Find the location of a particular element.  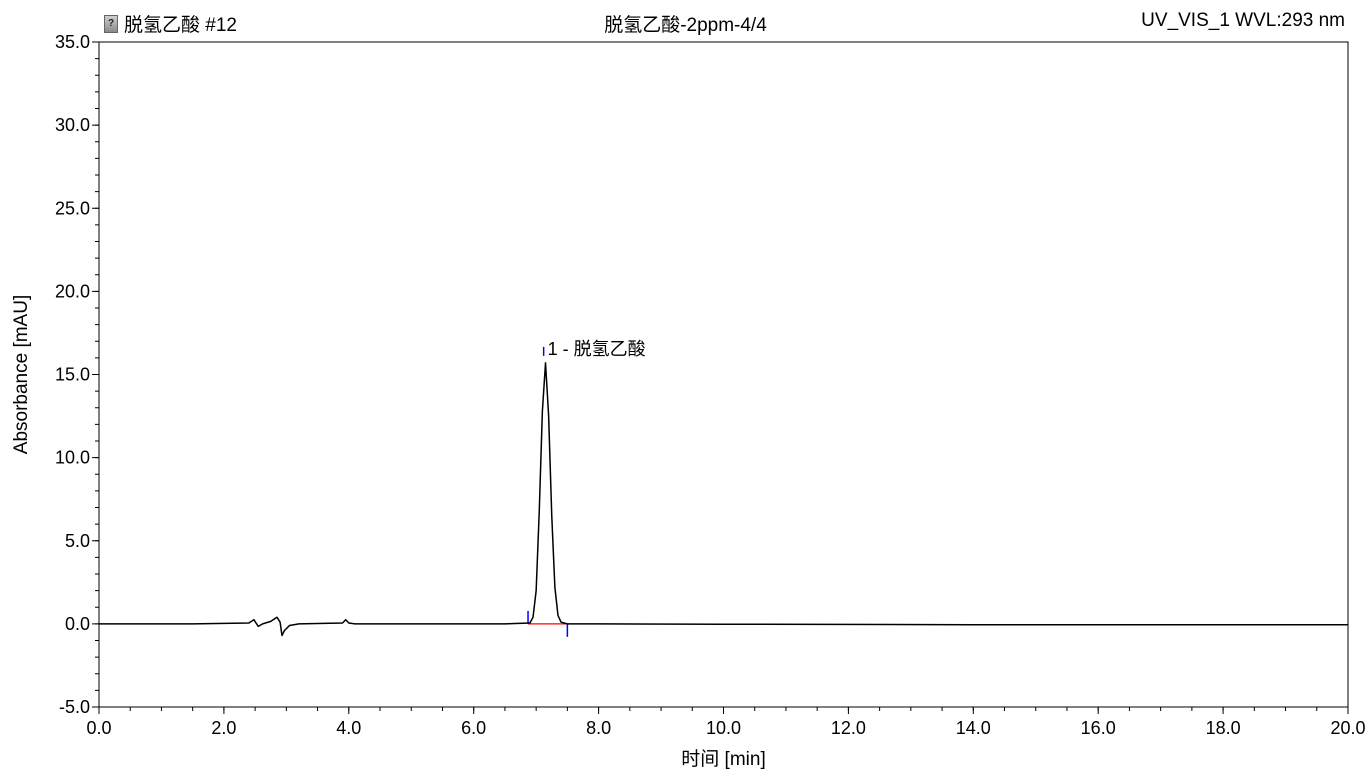

question-icon: ? is located at coordinates (111, 23).